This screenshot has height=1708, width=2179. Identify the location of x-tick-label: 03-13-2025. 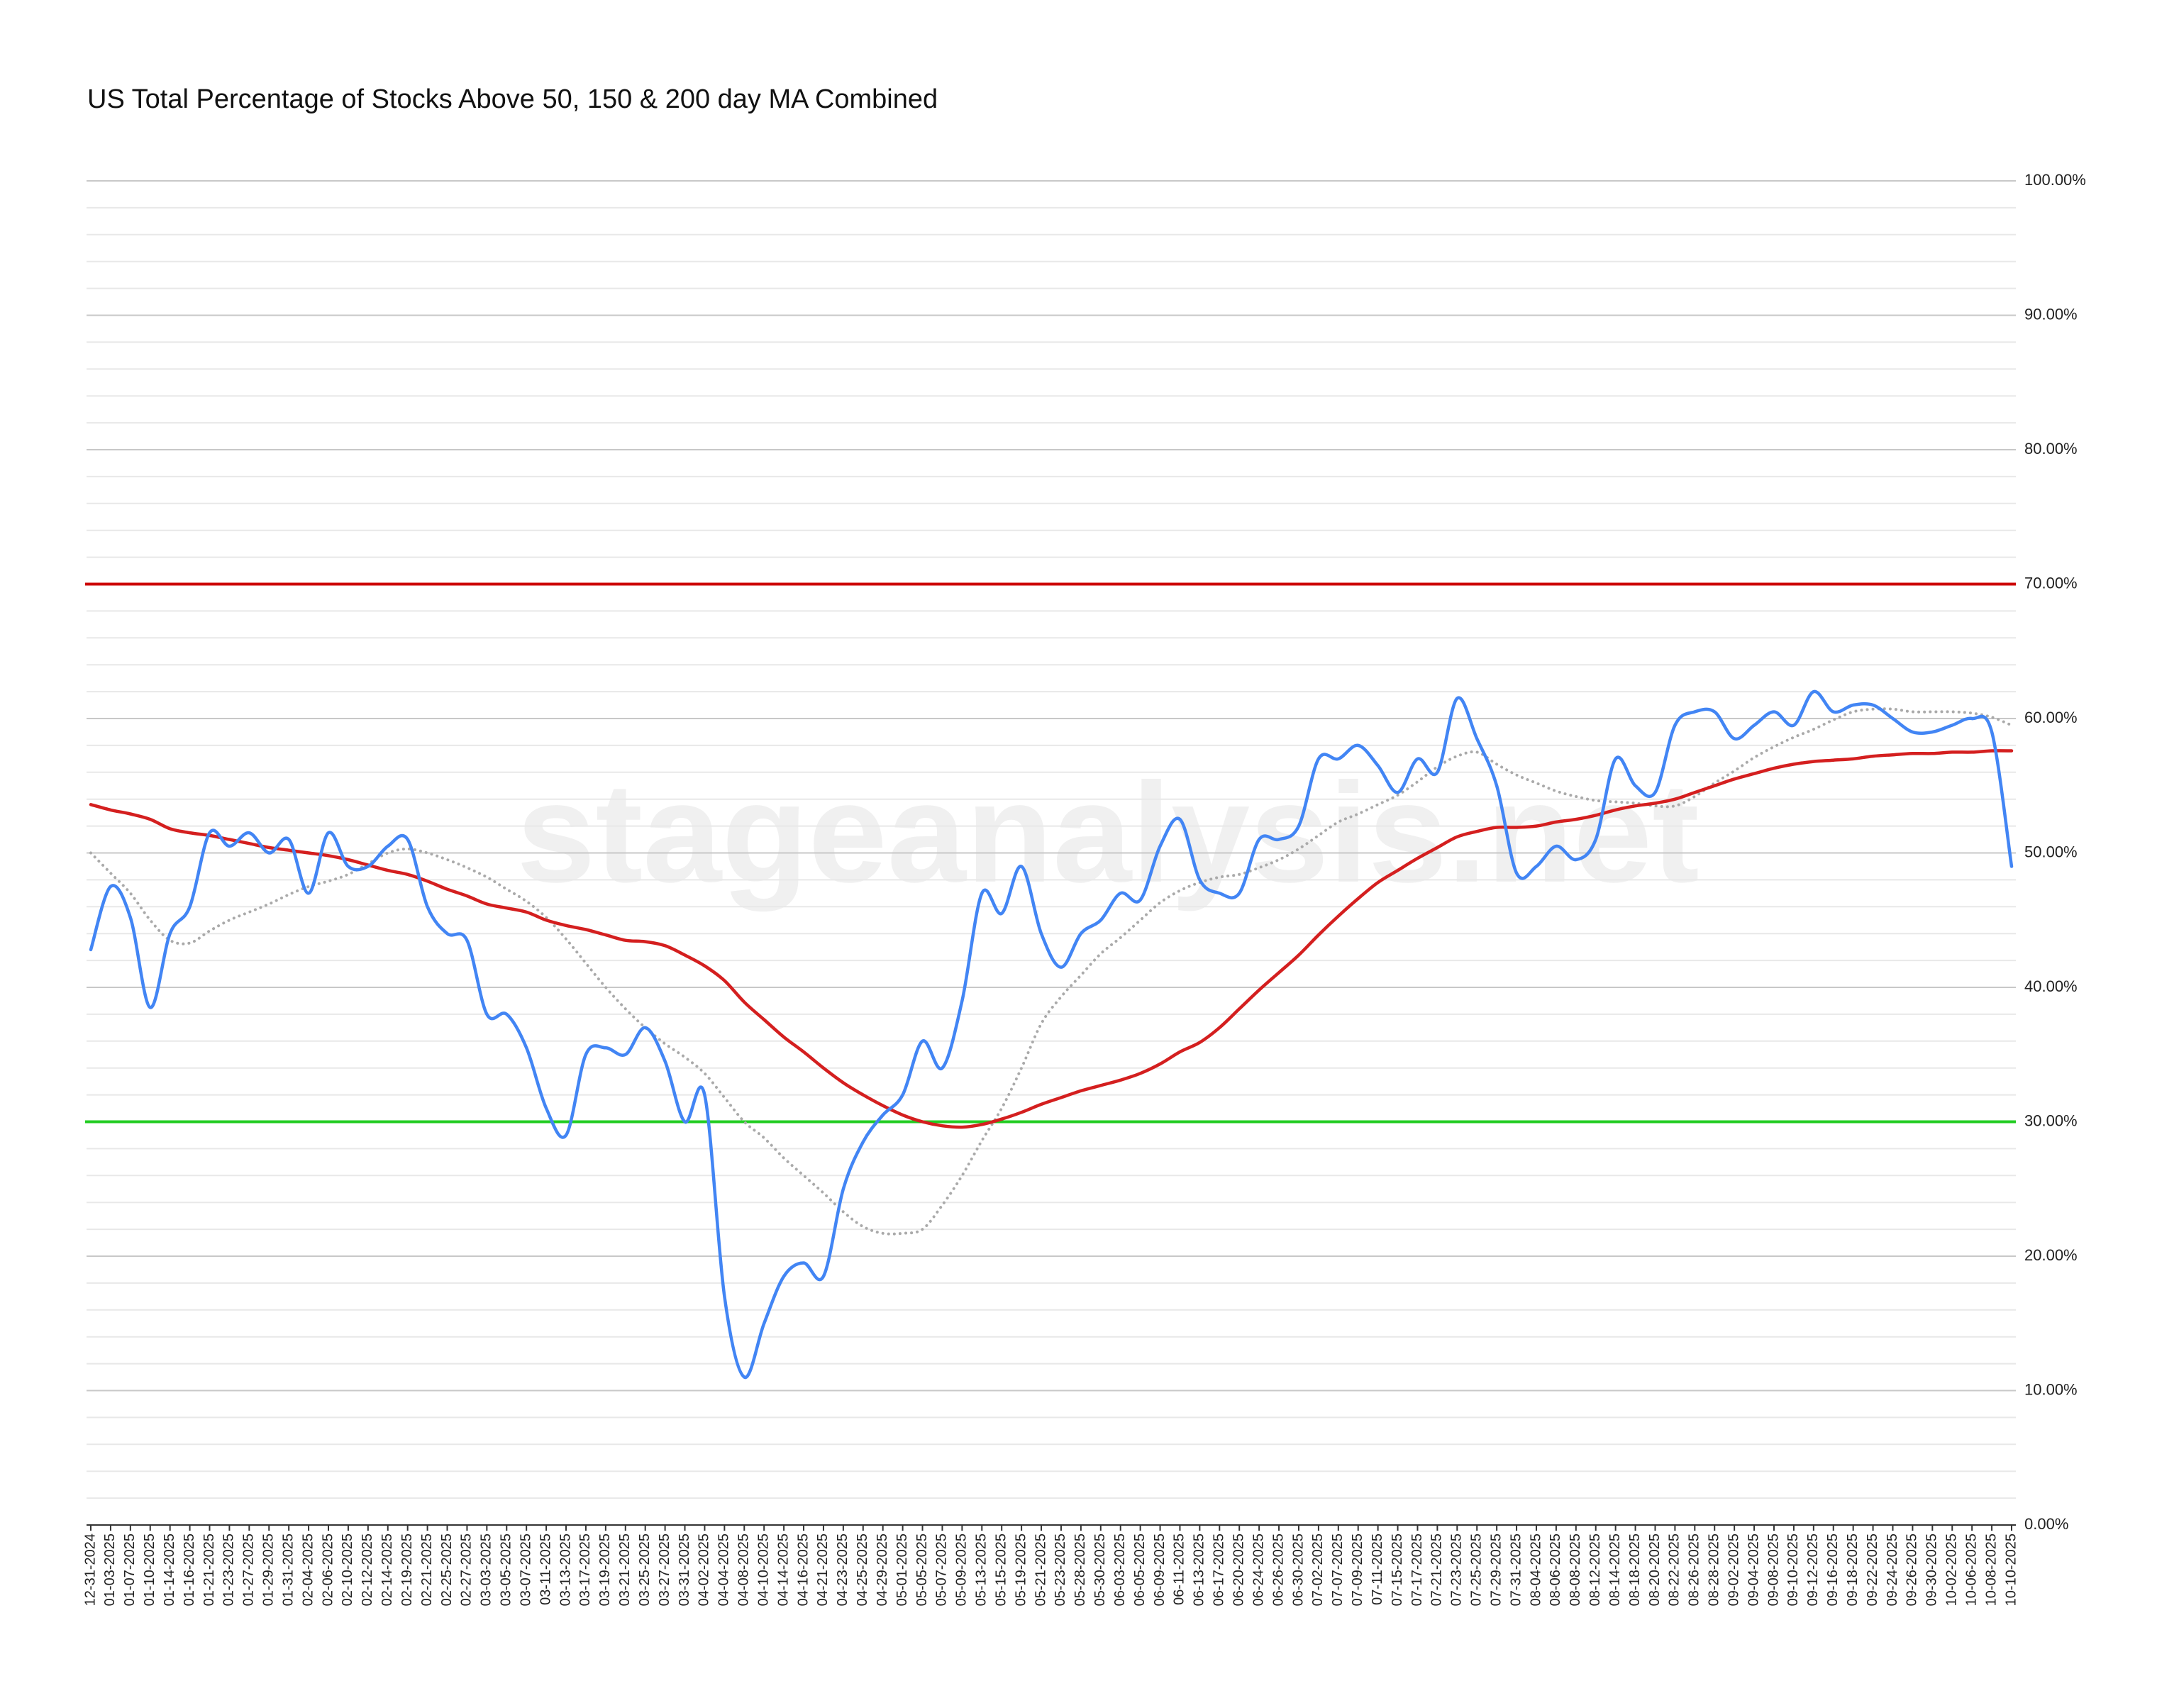
(565, 1570).